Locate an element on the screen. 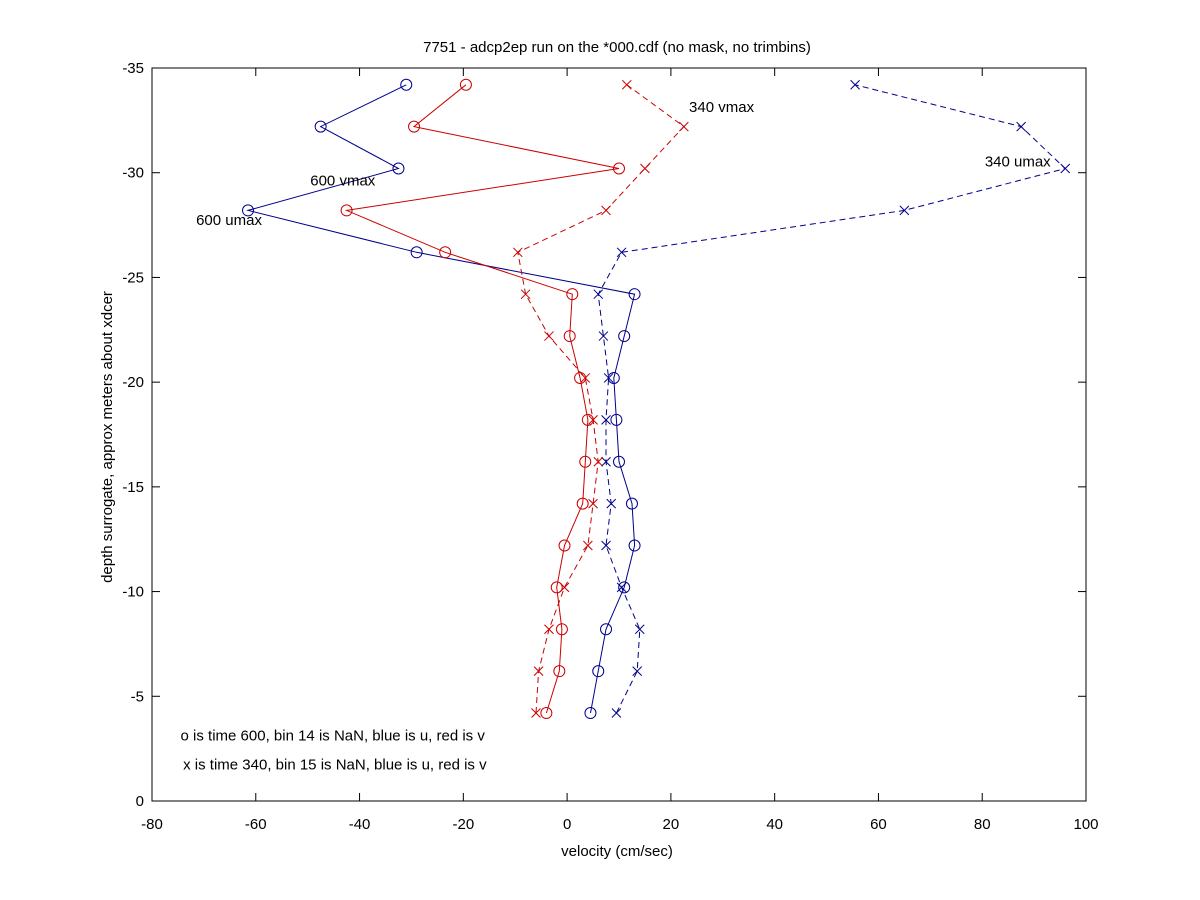 The height and width of the screenshot is (900, 1200). x-axis-title: velocity (cm/sec) is located at coordinates (617, 851).